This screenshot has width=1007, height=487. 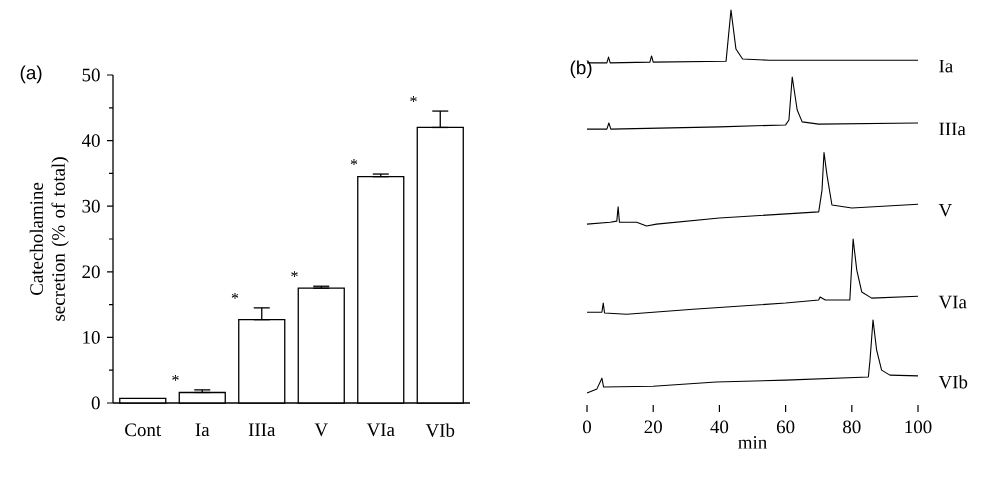 I want to click on chart-title: (a), so click(x=31, y=74).